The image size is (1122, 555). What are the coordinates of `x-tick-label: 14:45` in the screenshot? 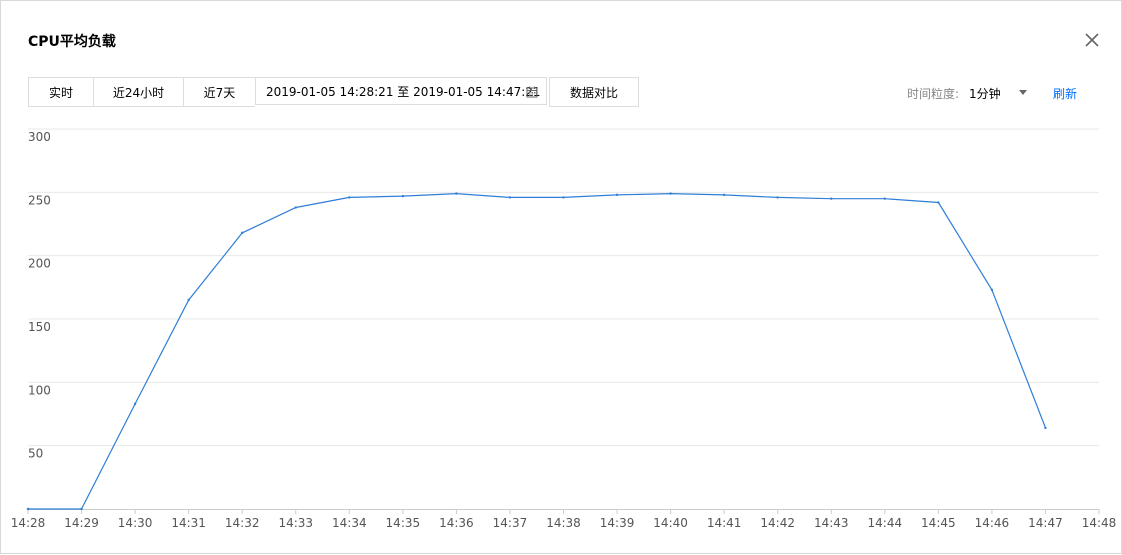 It's located at (938, 523).